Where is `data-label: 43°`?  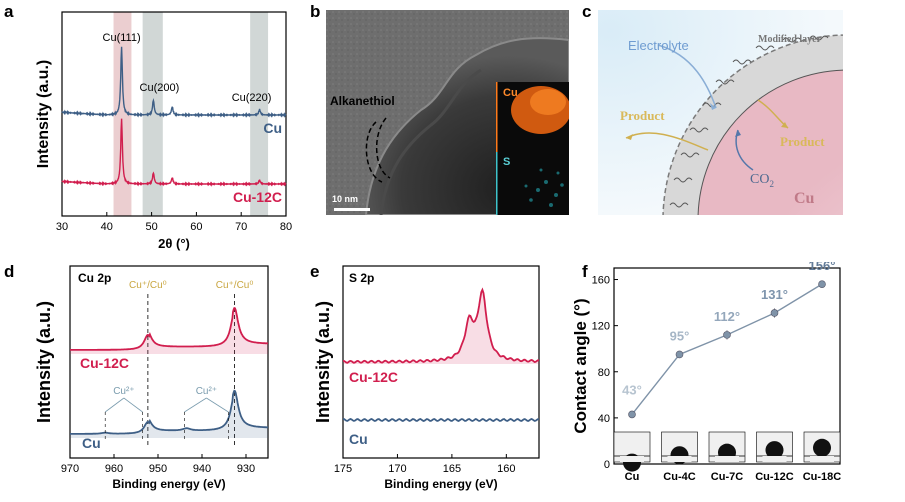 data-label: 43° is located at coordinates (632, 389).